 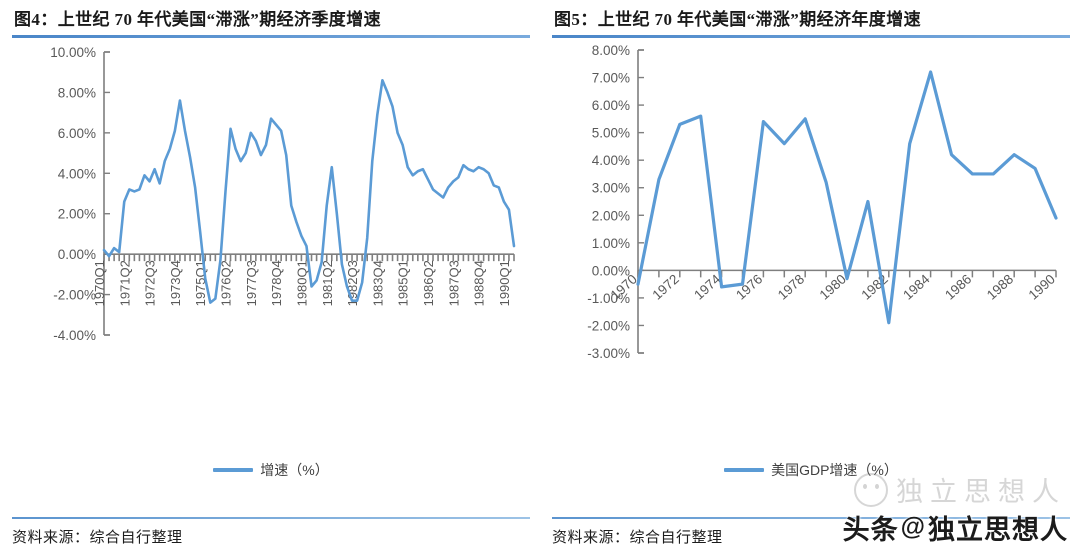 What do you see at coordinates (737, 19) in the screenshot?
I see `figure-5-title: 图5：上世纪 70 年代美国“滞涨”期经济年度增速` at bounding box center [737, 19].